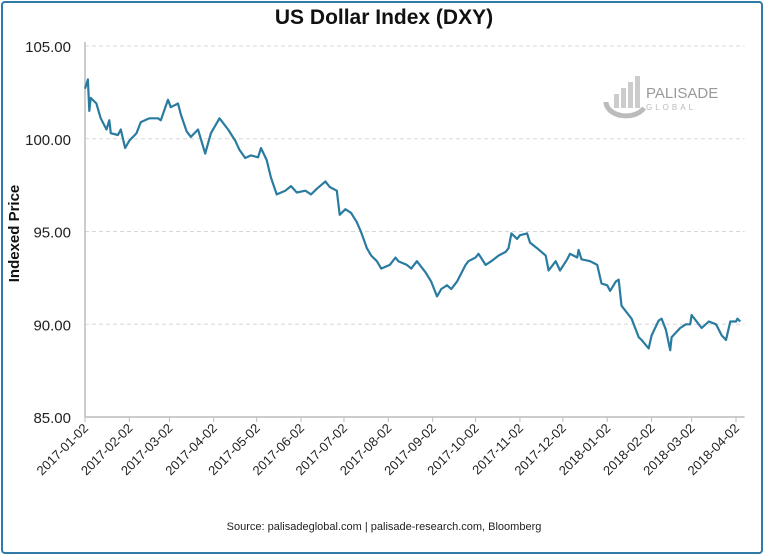 This screenshot has width=768, height=558. What do you see at coordinates (48, 140) in the screenshot?
I see `y-tick-label: 100.00` at bounding box center [48, 140].